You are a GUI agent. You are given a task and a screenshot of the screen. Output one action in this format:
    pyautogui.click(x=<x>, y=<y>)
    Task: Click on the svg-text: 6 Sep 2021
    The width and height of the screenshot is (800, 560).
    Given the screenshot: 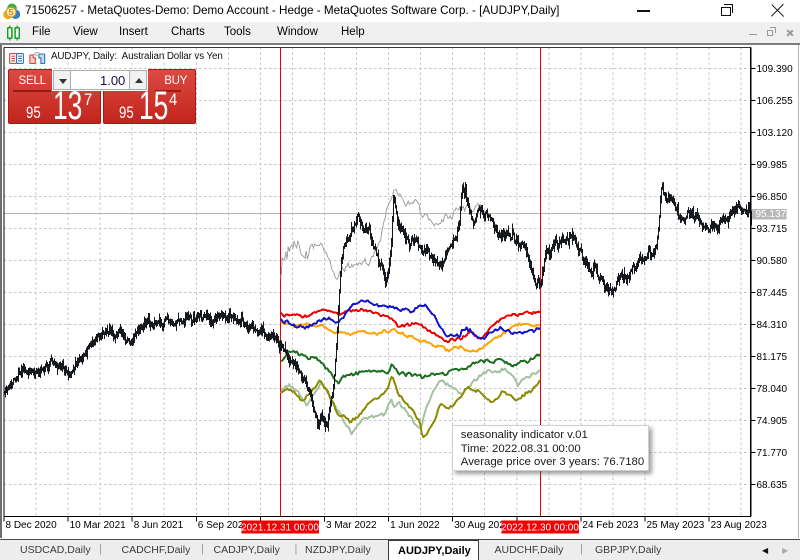 What is the action you would take?
    pyautogui.click(x=224, y=525)
    